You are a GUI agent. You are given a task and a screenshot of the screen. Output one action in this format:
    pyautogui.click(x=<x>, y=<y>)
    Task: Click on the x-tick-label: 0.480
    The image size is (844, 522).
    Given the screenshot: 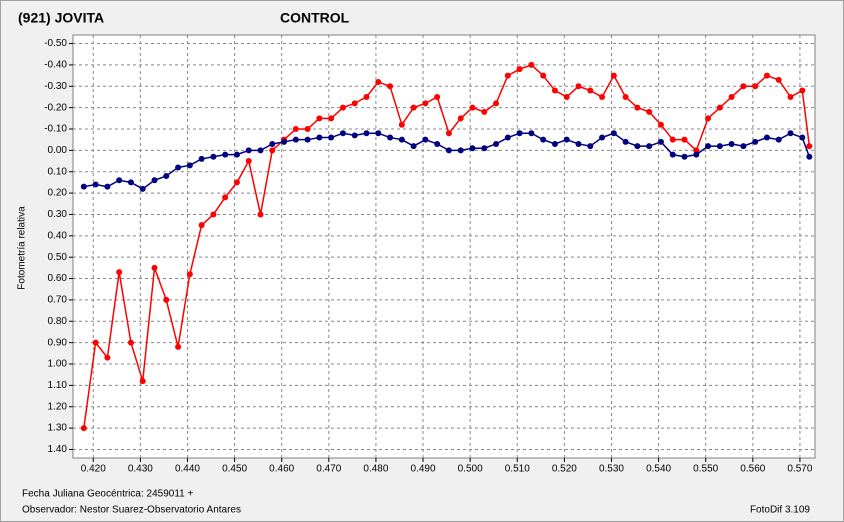 What is the action you would take?
    pyautogui.click(x=375, y=469)
    